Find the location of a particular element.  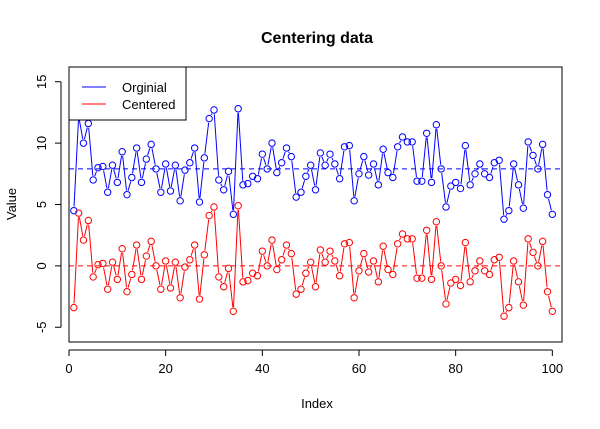

y-tick-label: 10 is located at coordinates (41, 143).